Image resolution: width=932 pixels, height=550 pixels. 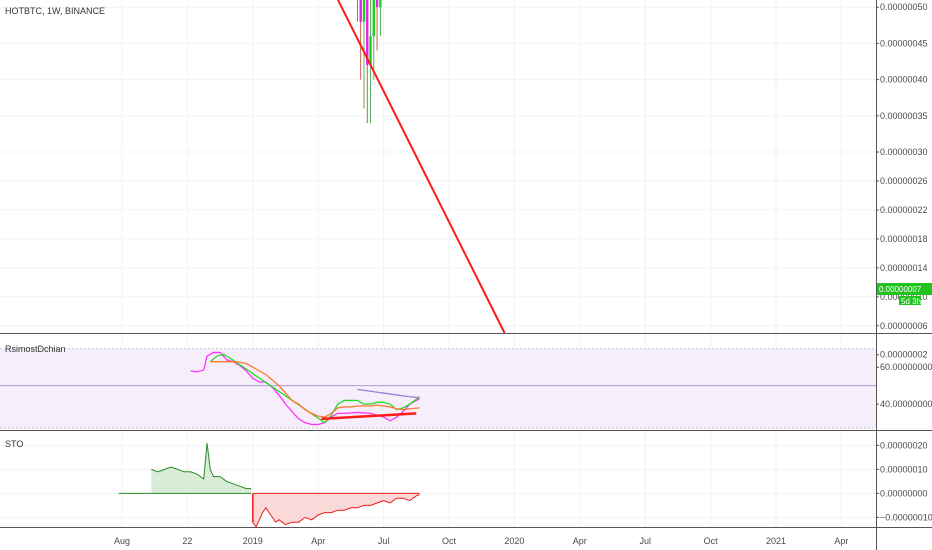 I want to click on price-y-tick-label: 0.00000018, so click(x=904, y=239).